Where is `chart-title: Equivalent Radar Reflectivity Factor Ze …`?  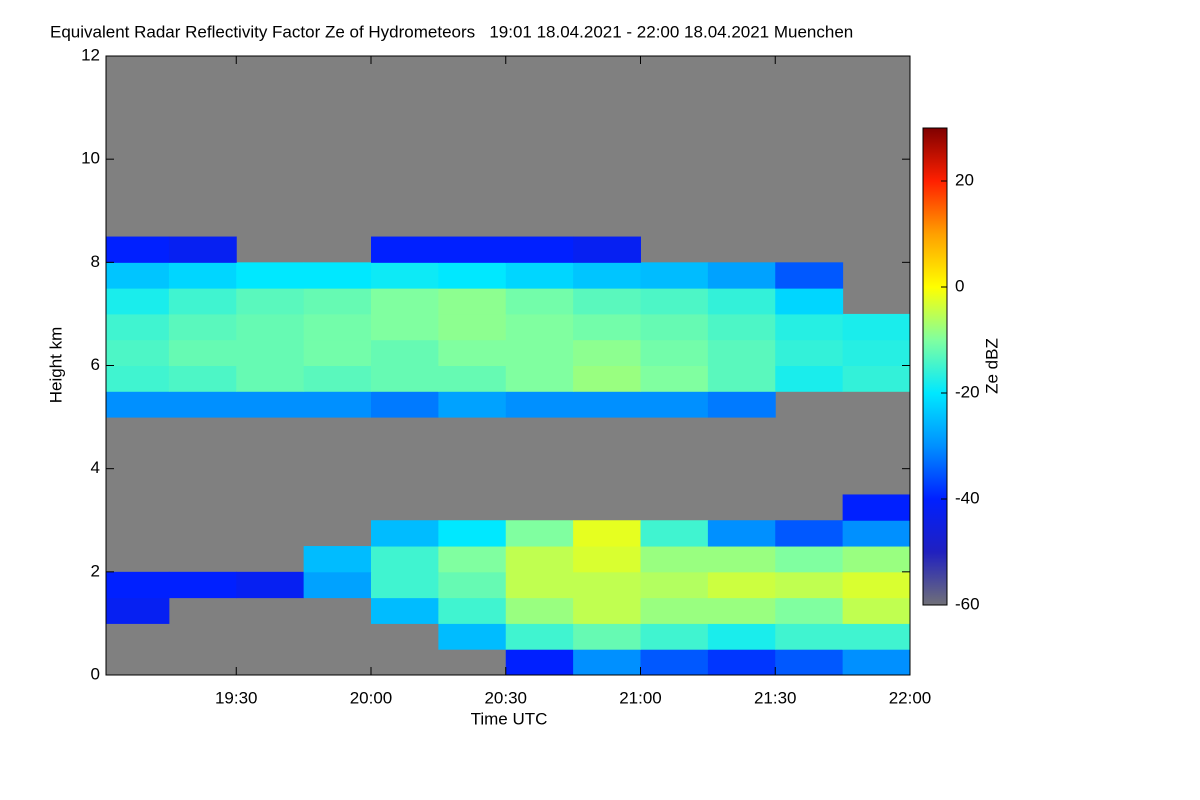 chart-title: Equivalent Radar Reflectivity Factor Ze … is located at coordinates (451, 31).